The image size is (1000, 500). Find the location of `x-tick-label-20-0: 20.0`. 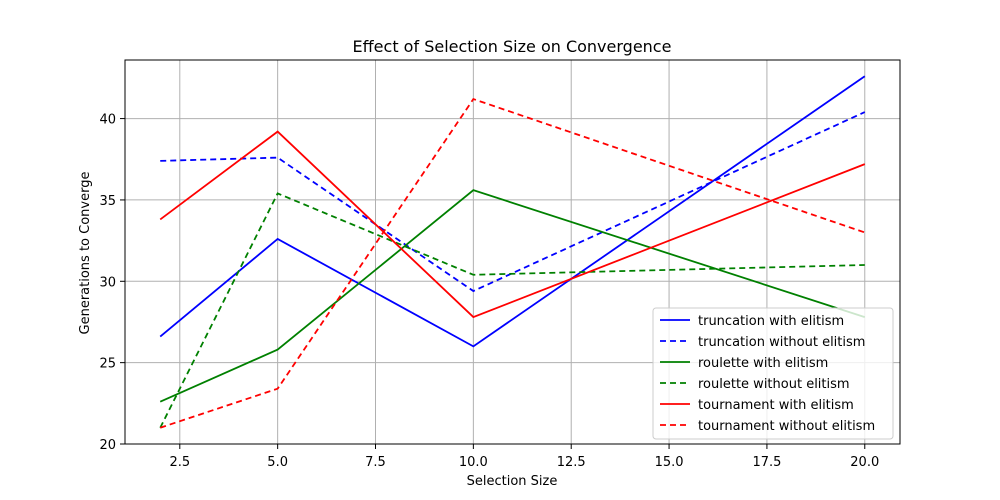

x-tick-label-20-0: 20.0 is located at coordinates (864, 462).